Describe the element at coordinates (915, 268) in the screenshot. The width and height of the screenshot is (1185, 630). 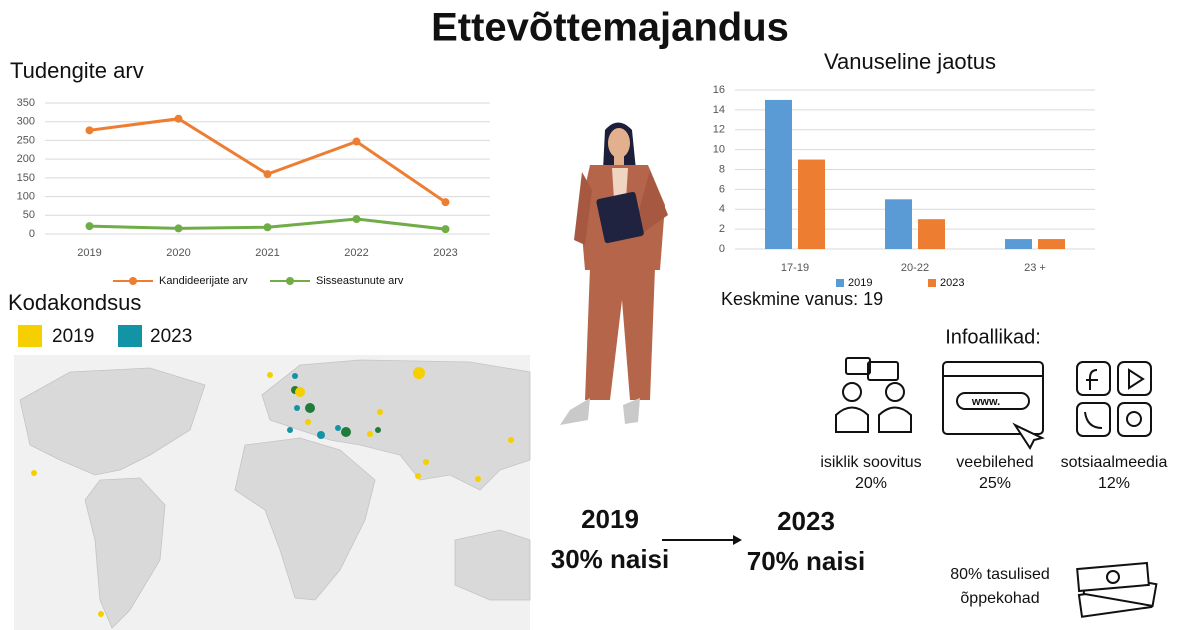
I see `x-tick-label: 20-22` at that location.